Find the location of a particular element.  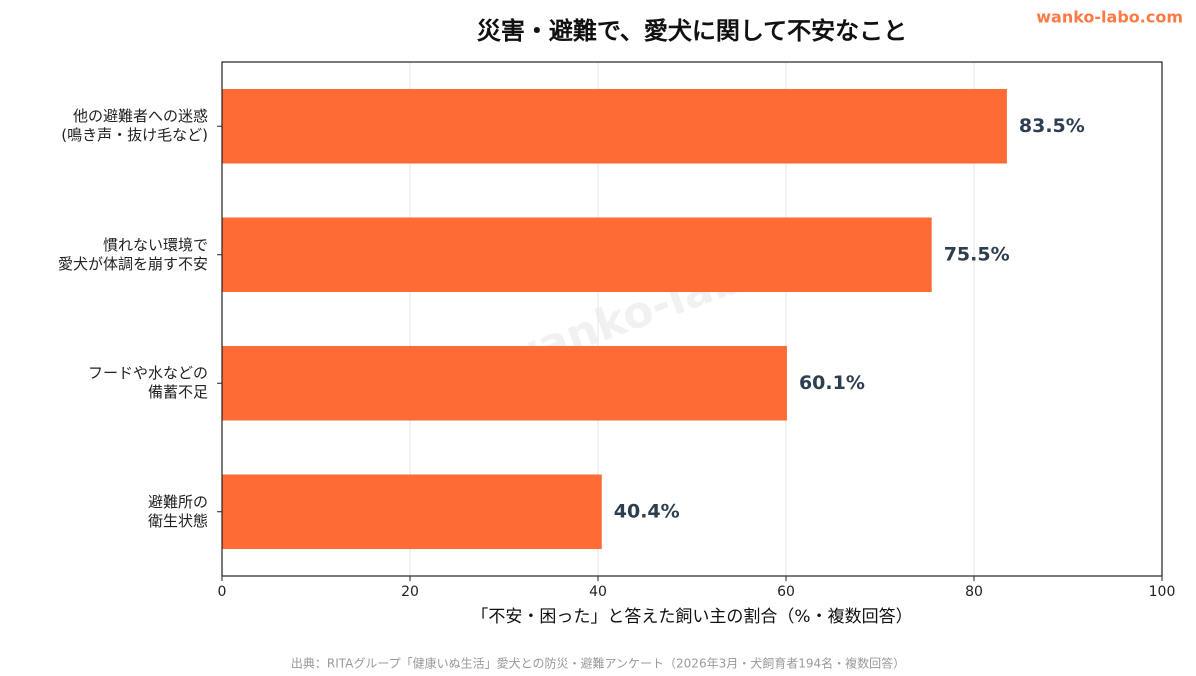

x-tick-label: 20 is located at coordinates (410, 592).